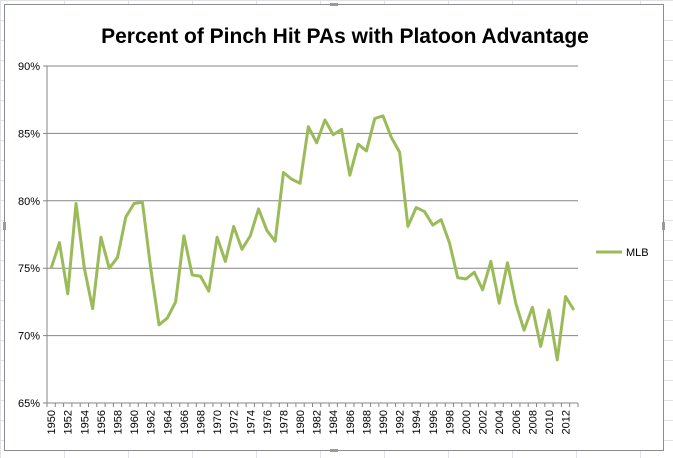 Image resolution: width=673 pixels, height=458 pixels. I want to click on x-tick-label: 2008, so click(533, 422).